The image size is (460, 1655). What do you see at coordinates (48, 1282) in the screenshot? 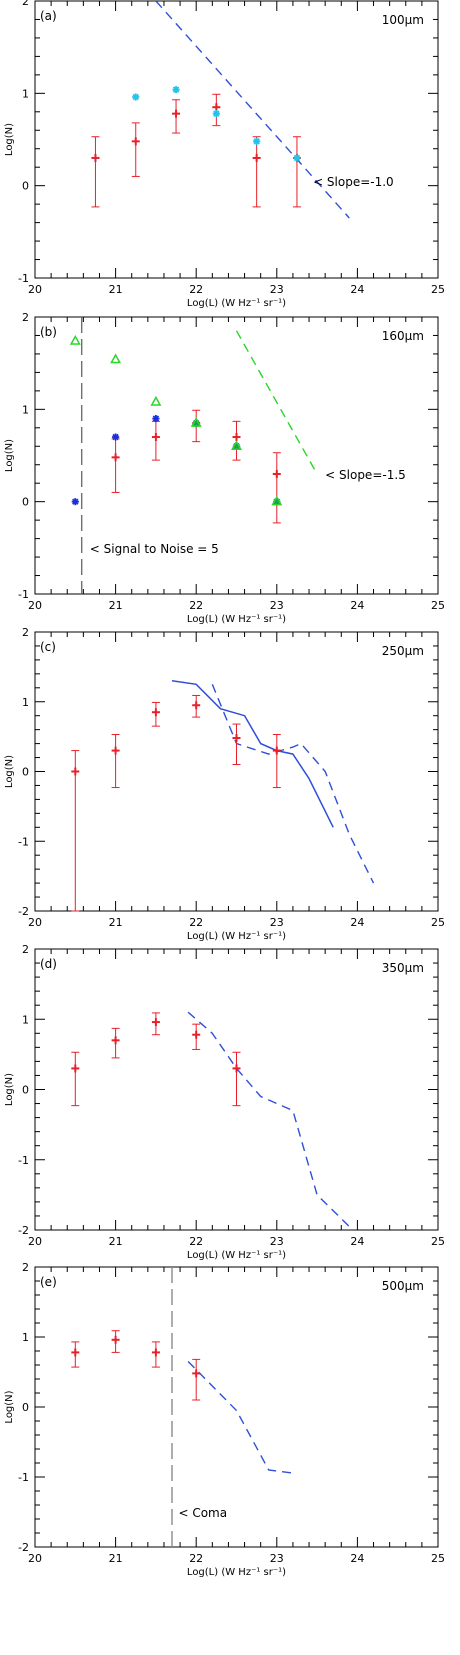
I see `panel-label: (e)` at bounding box center [48, 1282].